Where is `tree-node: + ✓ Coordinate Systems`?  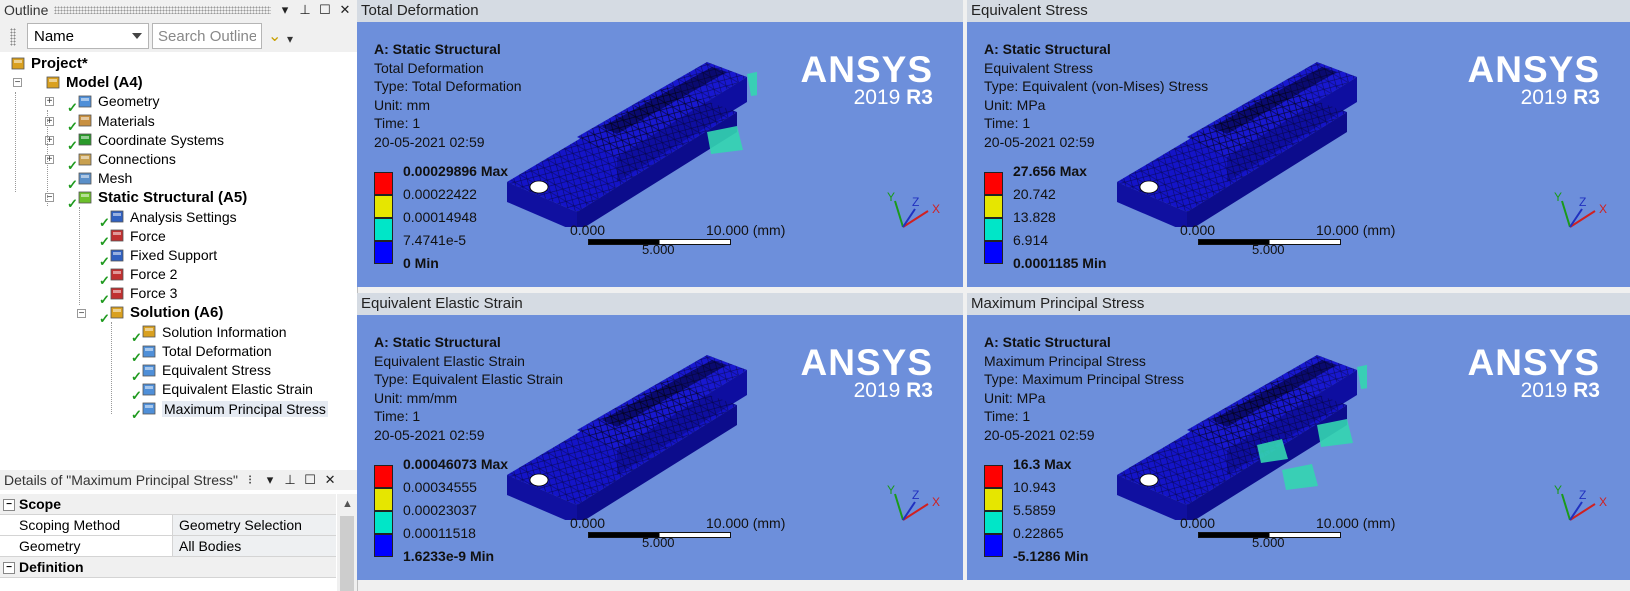
tree-node: + ✓ Coordinate Systems is located at coordinates (134, 141).